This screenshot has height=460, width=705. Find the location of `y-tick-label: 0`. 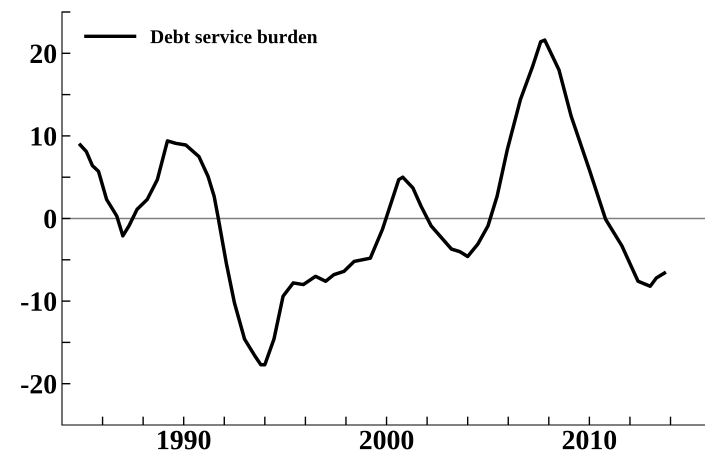

y-tick-label: 0 is located at coordinates (50, 219).